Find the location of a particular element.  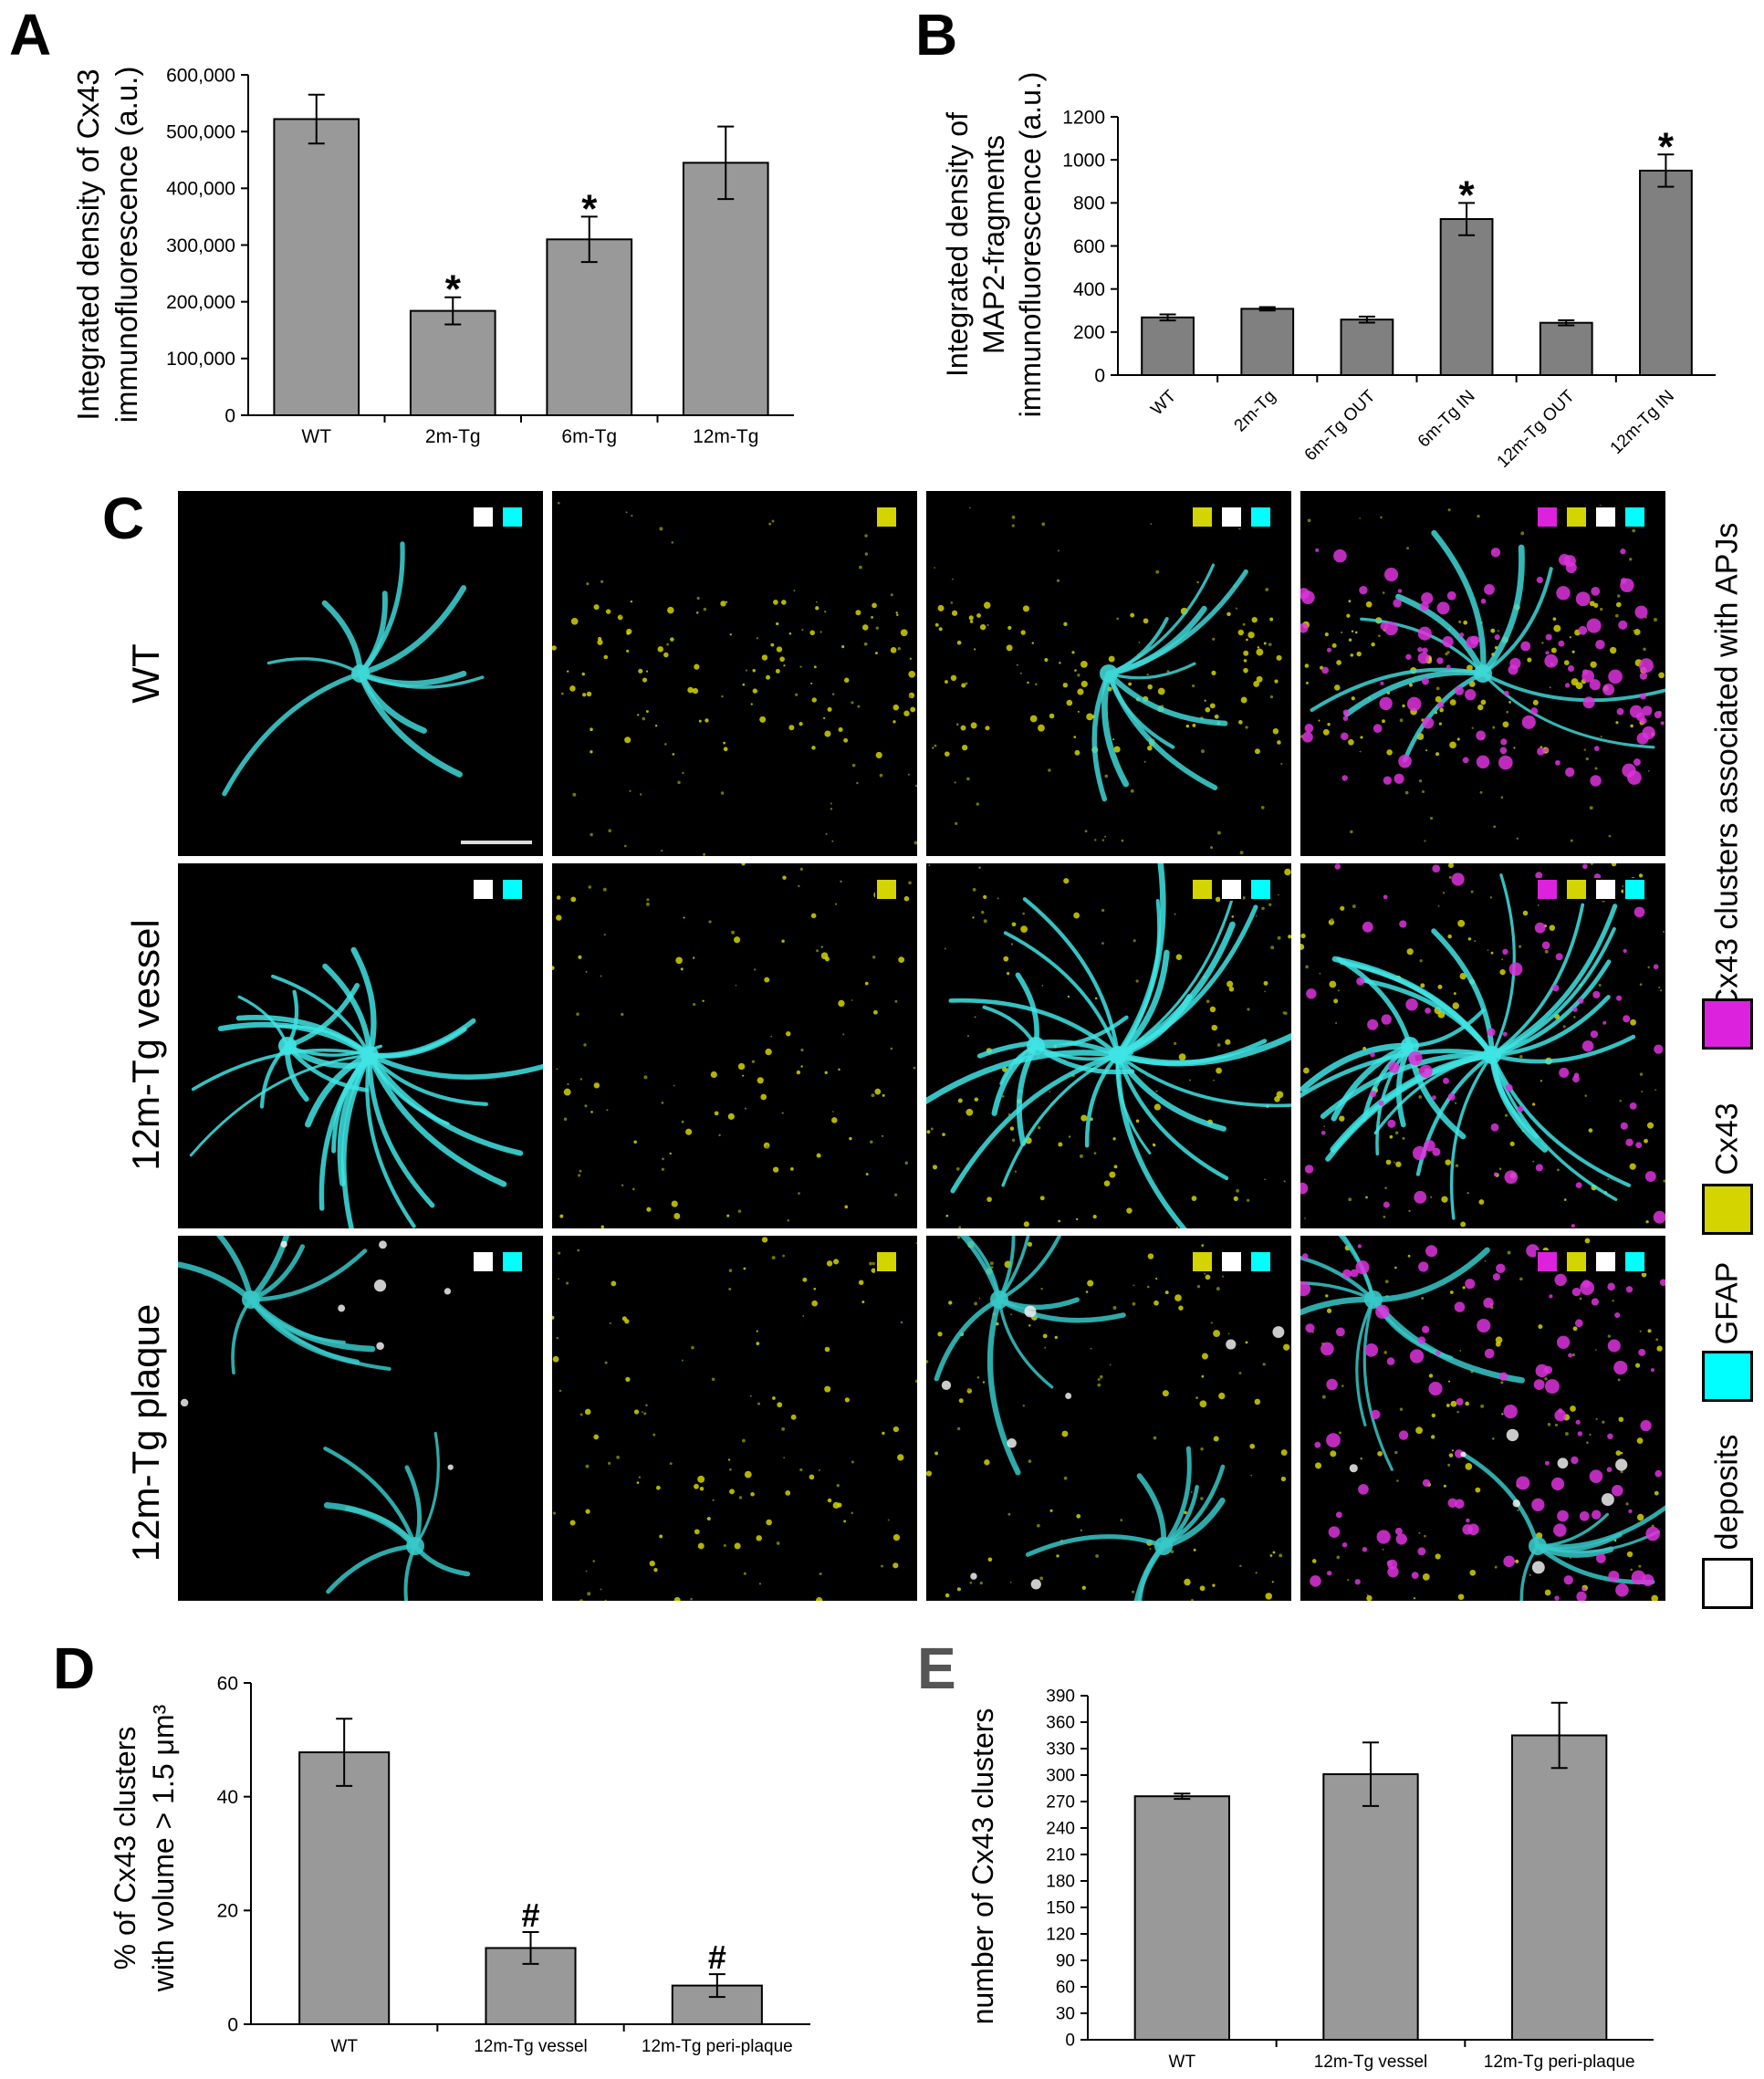

channel-chip is located at coordinates (1231, 1261).